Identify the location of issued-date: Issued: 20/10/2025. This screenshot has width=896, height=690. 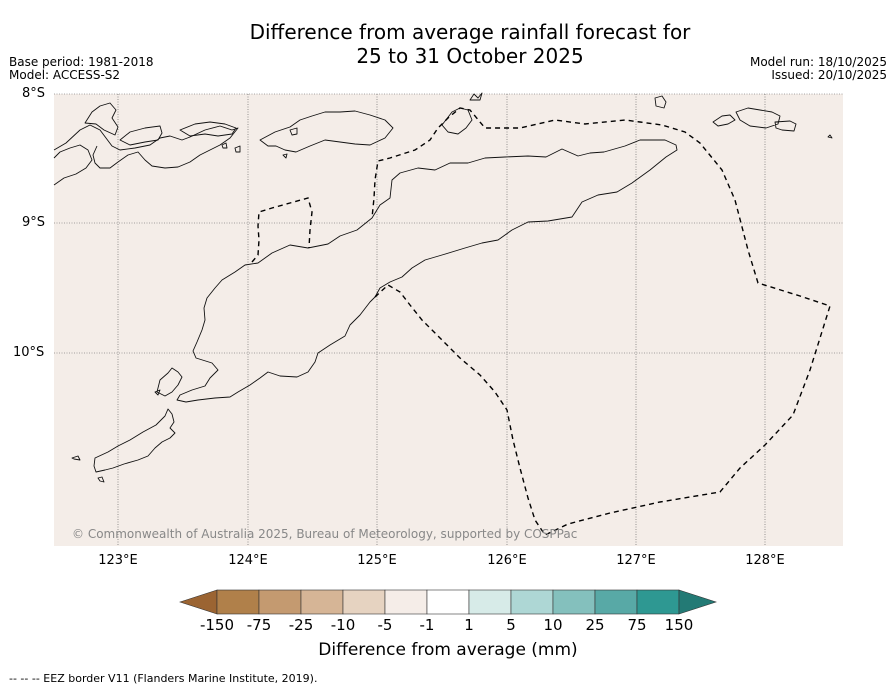
(829, 75).